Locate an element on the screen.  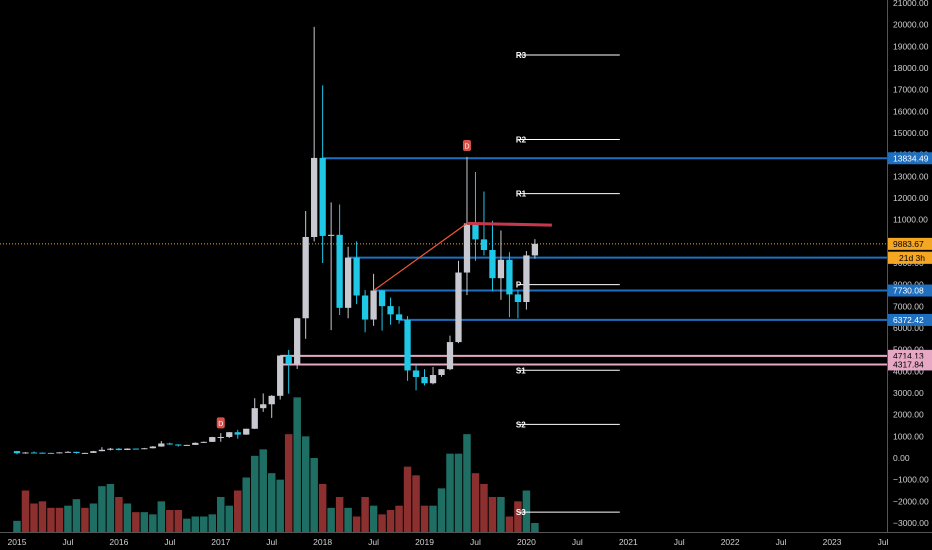
time-tick-label: 2019 is located at coordinates (424, 542).